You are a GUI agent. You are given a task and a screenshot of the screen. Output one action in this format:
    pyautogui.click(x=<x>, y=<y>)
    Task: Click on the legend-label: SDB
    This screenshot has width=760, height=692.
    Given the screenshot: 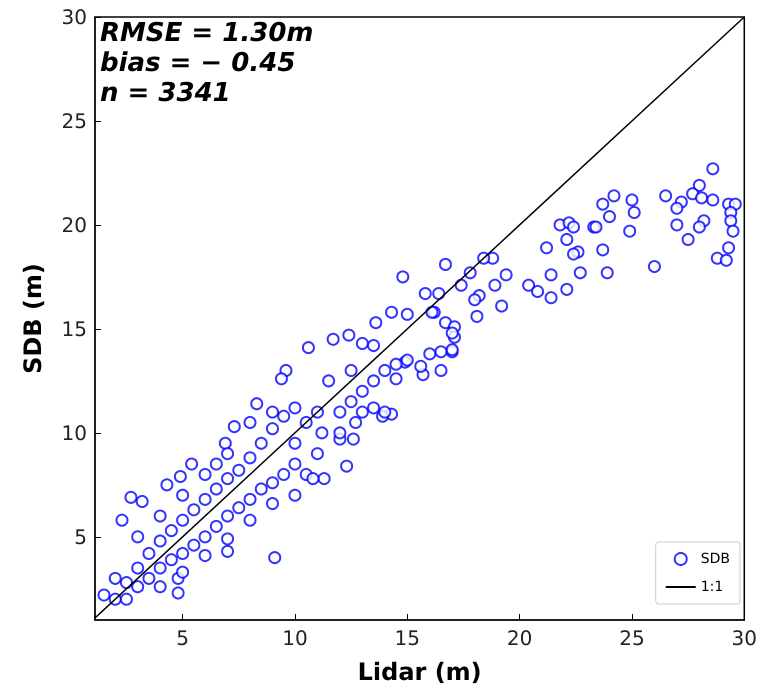 What is the action you would take?
    pyautogui.click(x=715, y=559)
    